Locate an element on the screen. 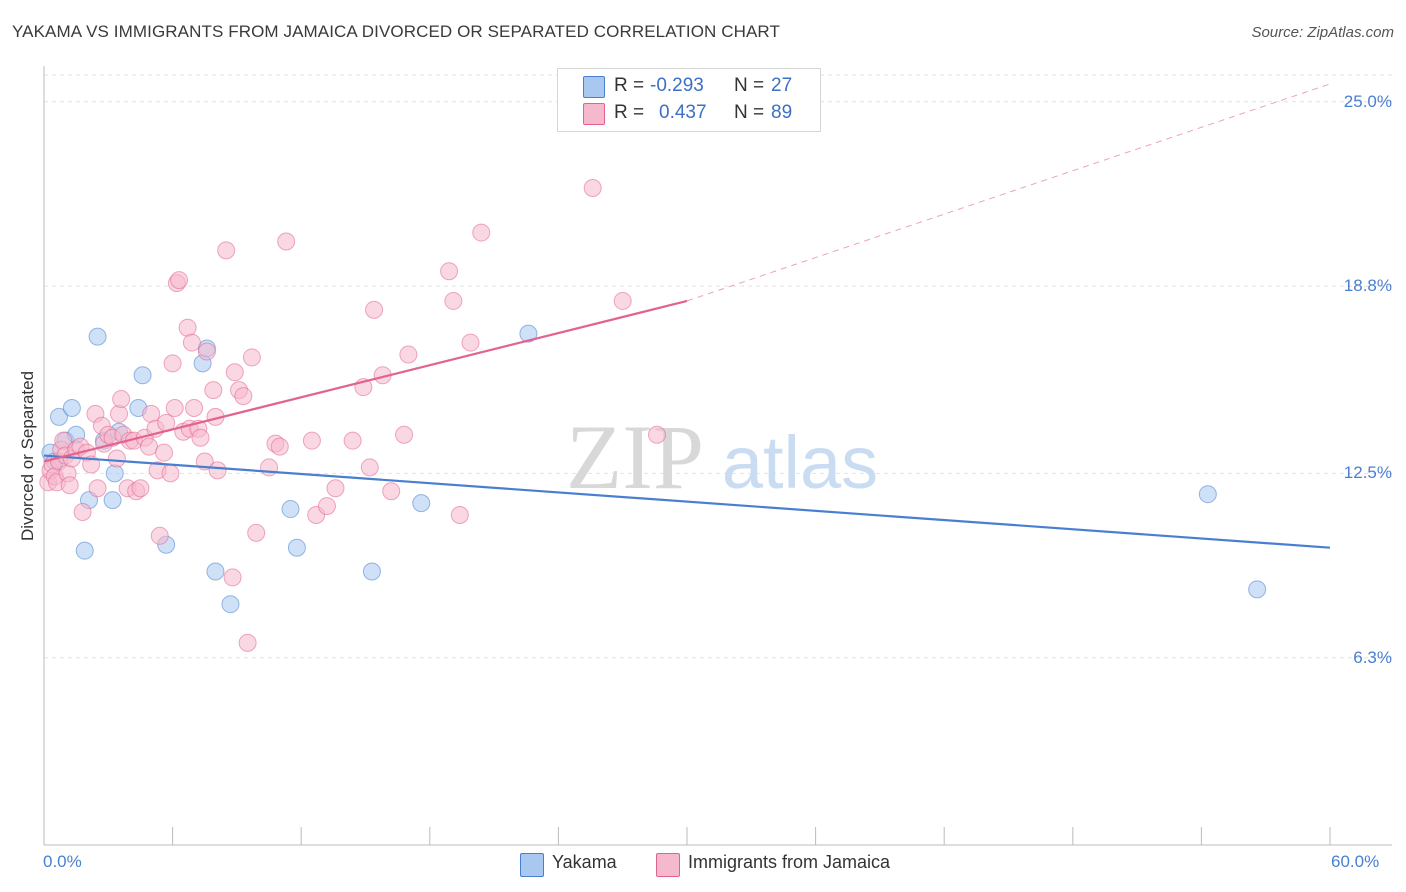  y-tick-label: 25.0% is located at coordinates (1367, 101).